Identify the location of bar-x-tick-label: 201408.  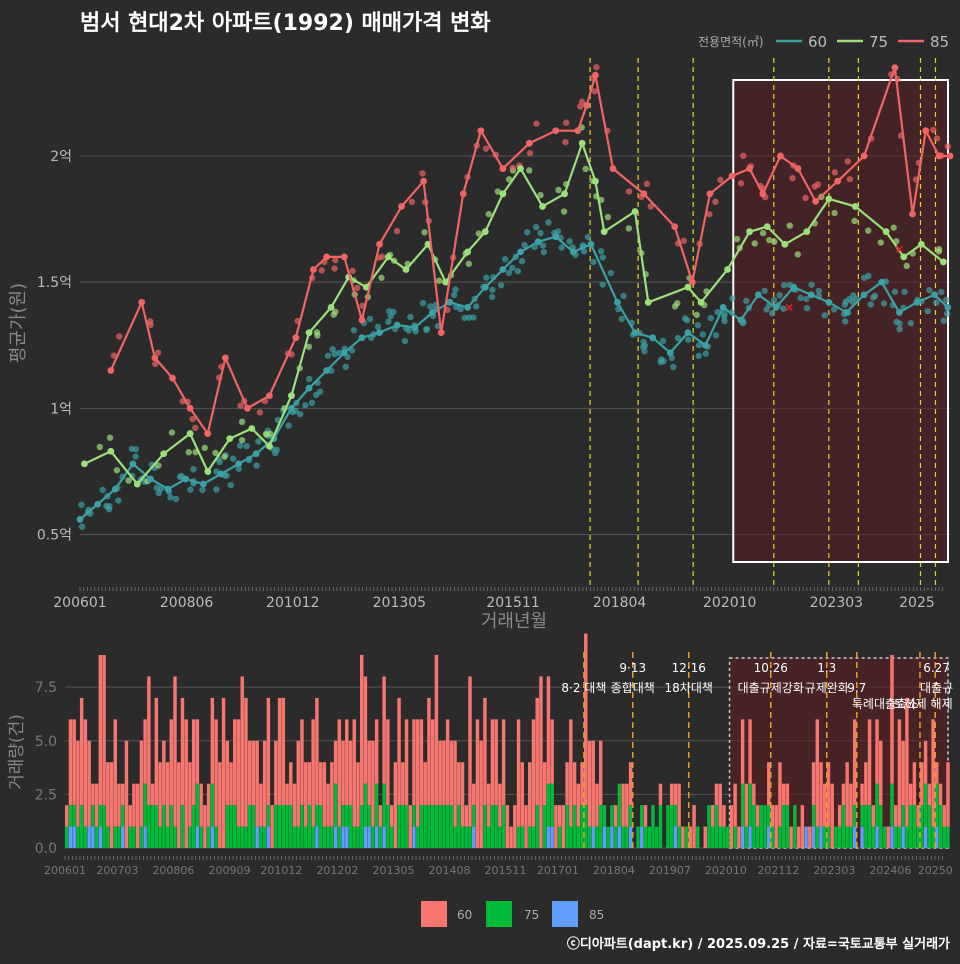
(449, 870).